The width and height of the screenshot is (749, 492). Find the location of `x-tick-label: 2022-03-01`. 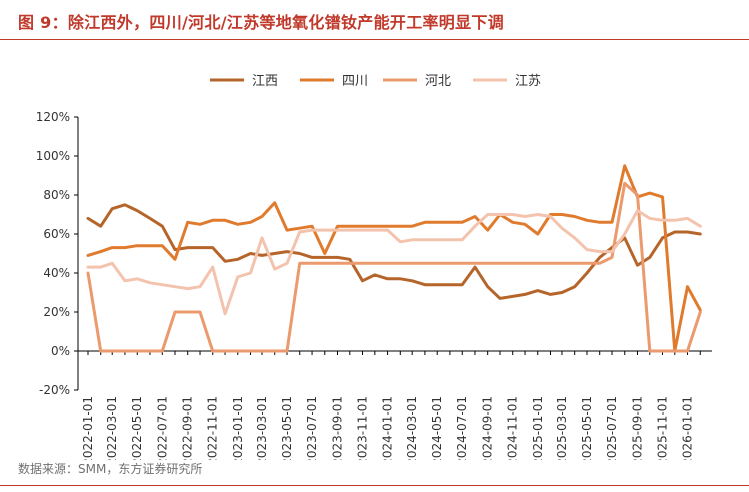

x-tick-label: 2022-03-01 is located at coordinates (112, 428).